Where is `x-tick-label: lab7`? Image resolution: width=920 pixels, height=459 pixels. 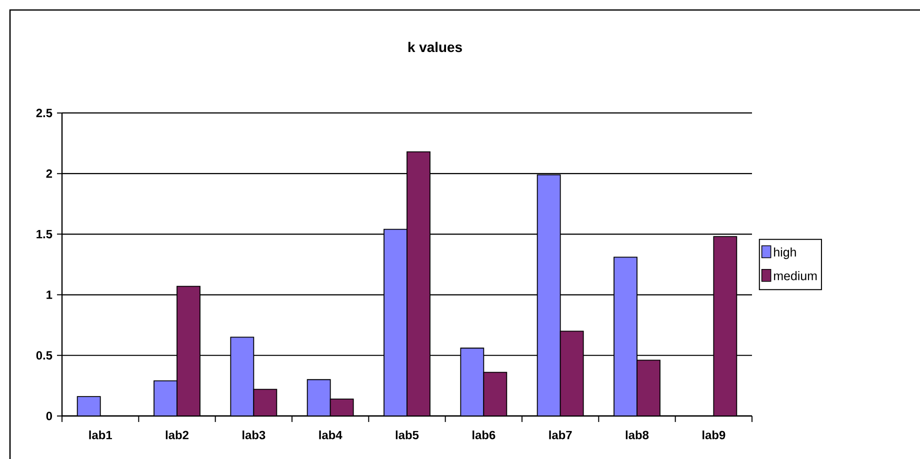 x-tick-label: lab7 is located at coordinates (560, 435).